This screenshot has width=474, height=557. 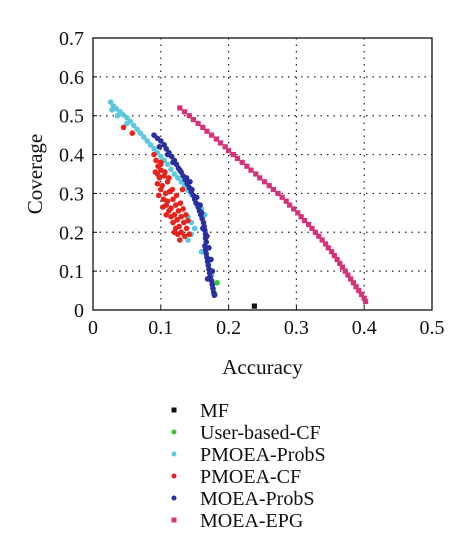 What do you see at coordinates (71, 117) in the screenshot?
I see `y-tick-label: 0.5` at bounding box center [71, 117].